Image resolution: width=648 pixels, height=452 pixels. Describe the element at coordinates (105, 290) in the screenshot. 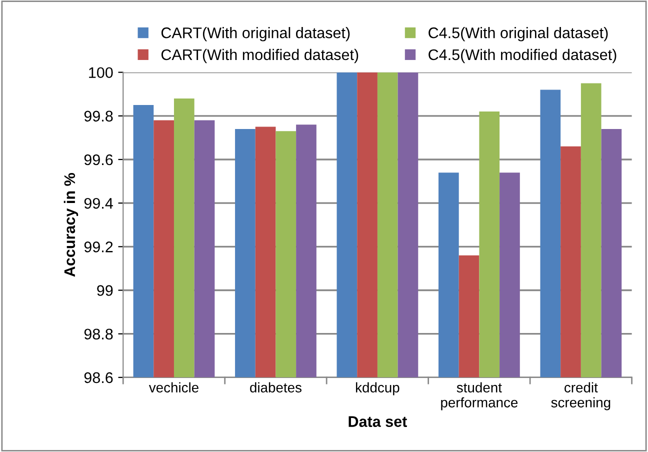

I see `y-tick-label: 99` at that location.